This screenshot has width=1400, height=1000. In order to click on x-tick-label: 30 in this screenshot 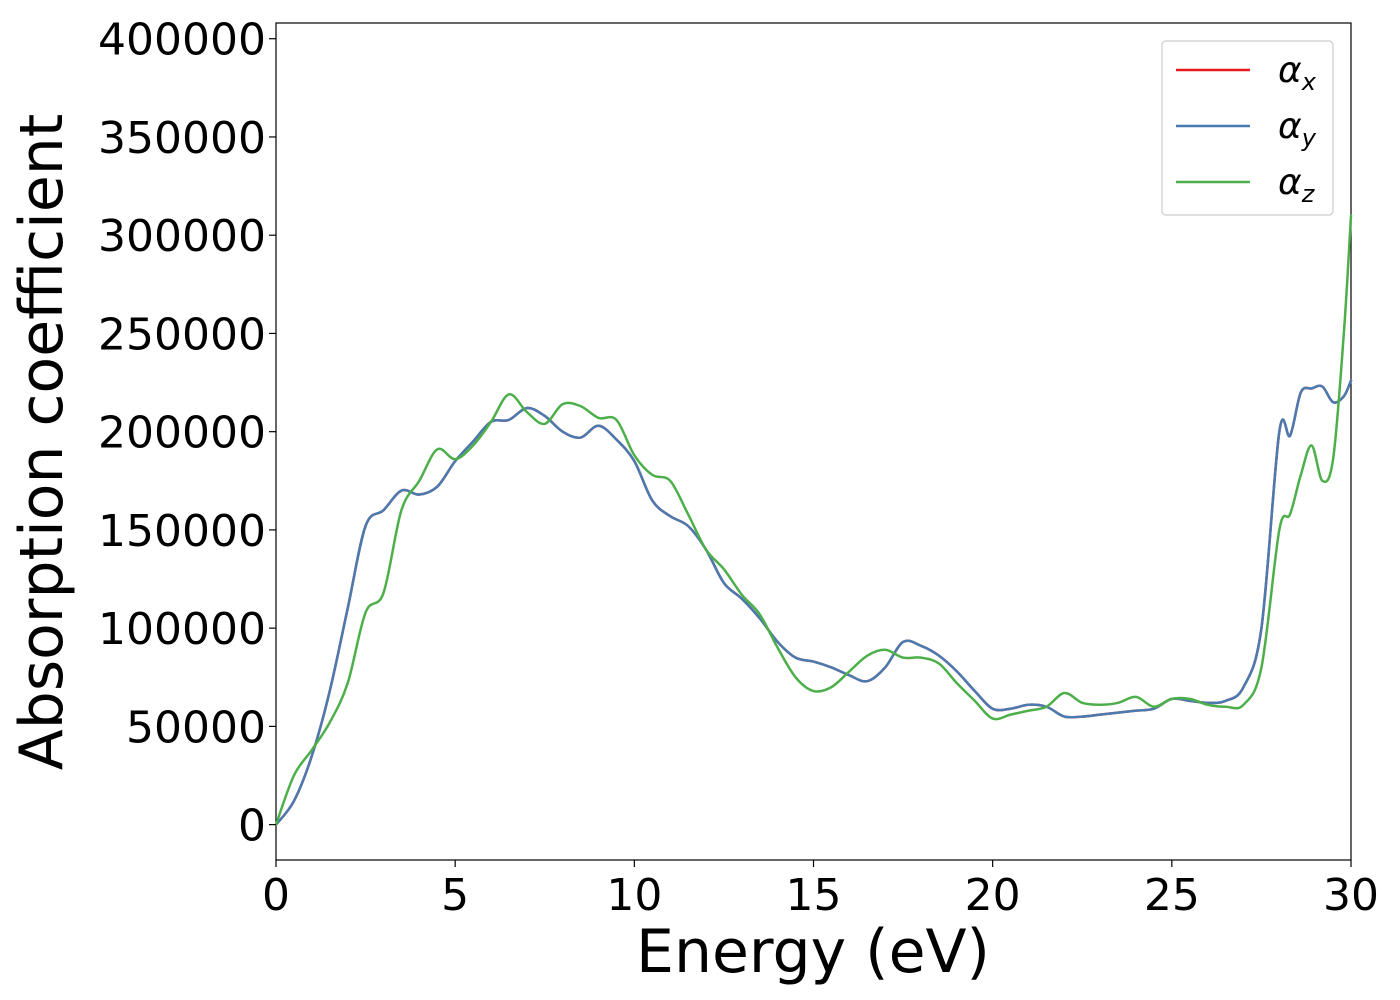, I will do `click(1351, 895)`.